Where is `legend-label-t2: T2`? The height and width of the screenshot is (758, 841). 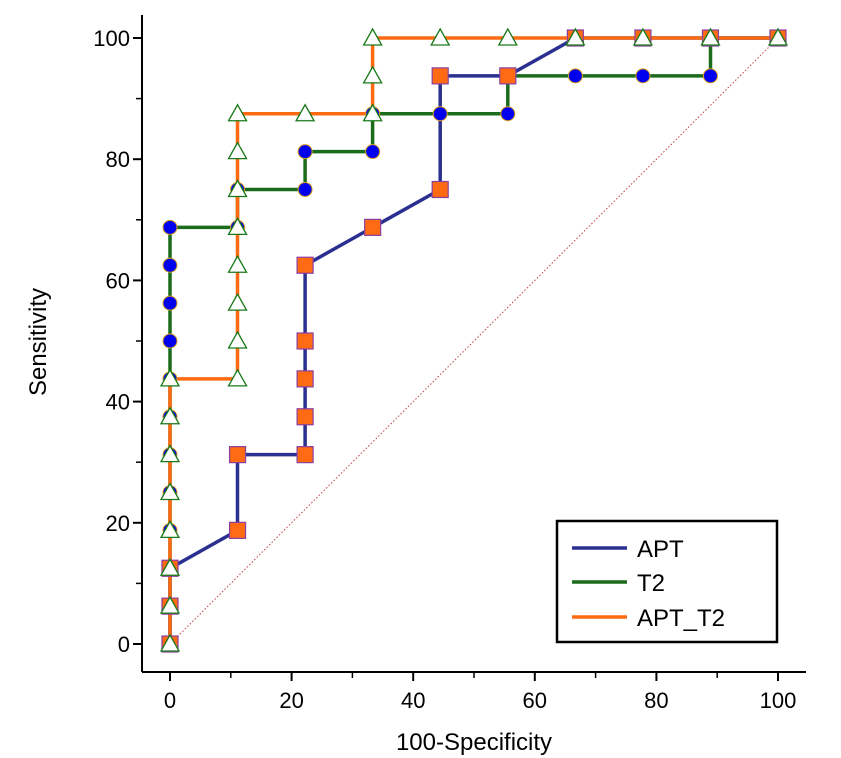
legend-label-t2: T2 is located at coordinates (651, 583).